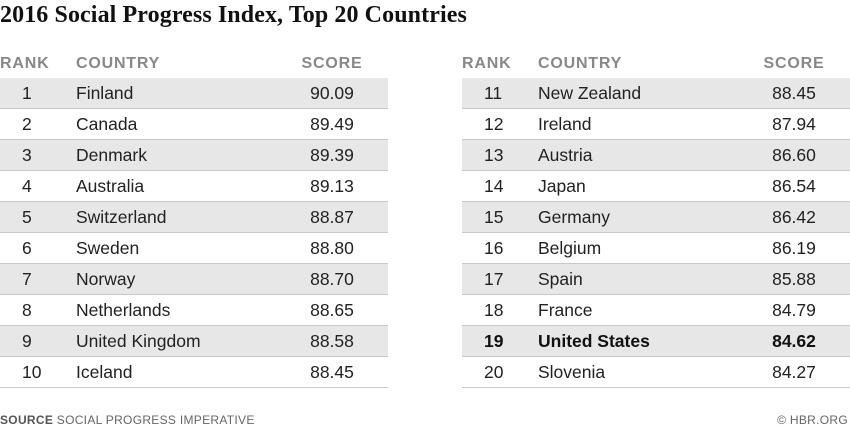 The height and width of the screenshot is (432, 850). I want to click on country-cell: Canada, so click(107, 123).